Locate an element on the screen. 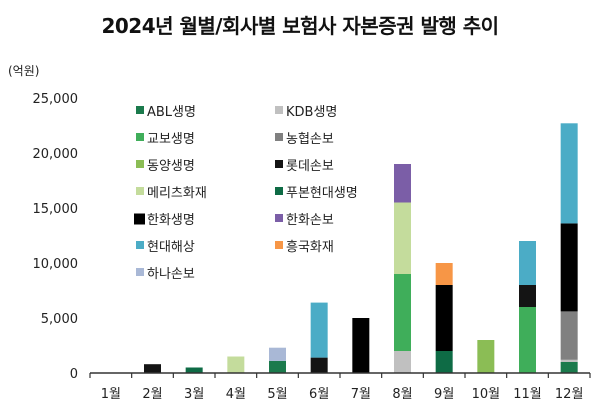  chart-title: 2024년 월별/회사별 보험사 자본증권 발행 추이 is located at coordinates (300, 26).